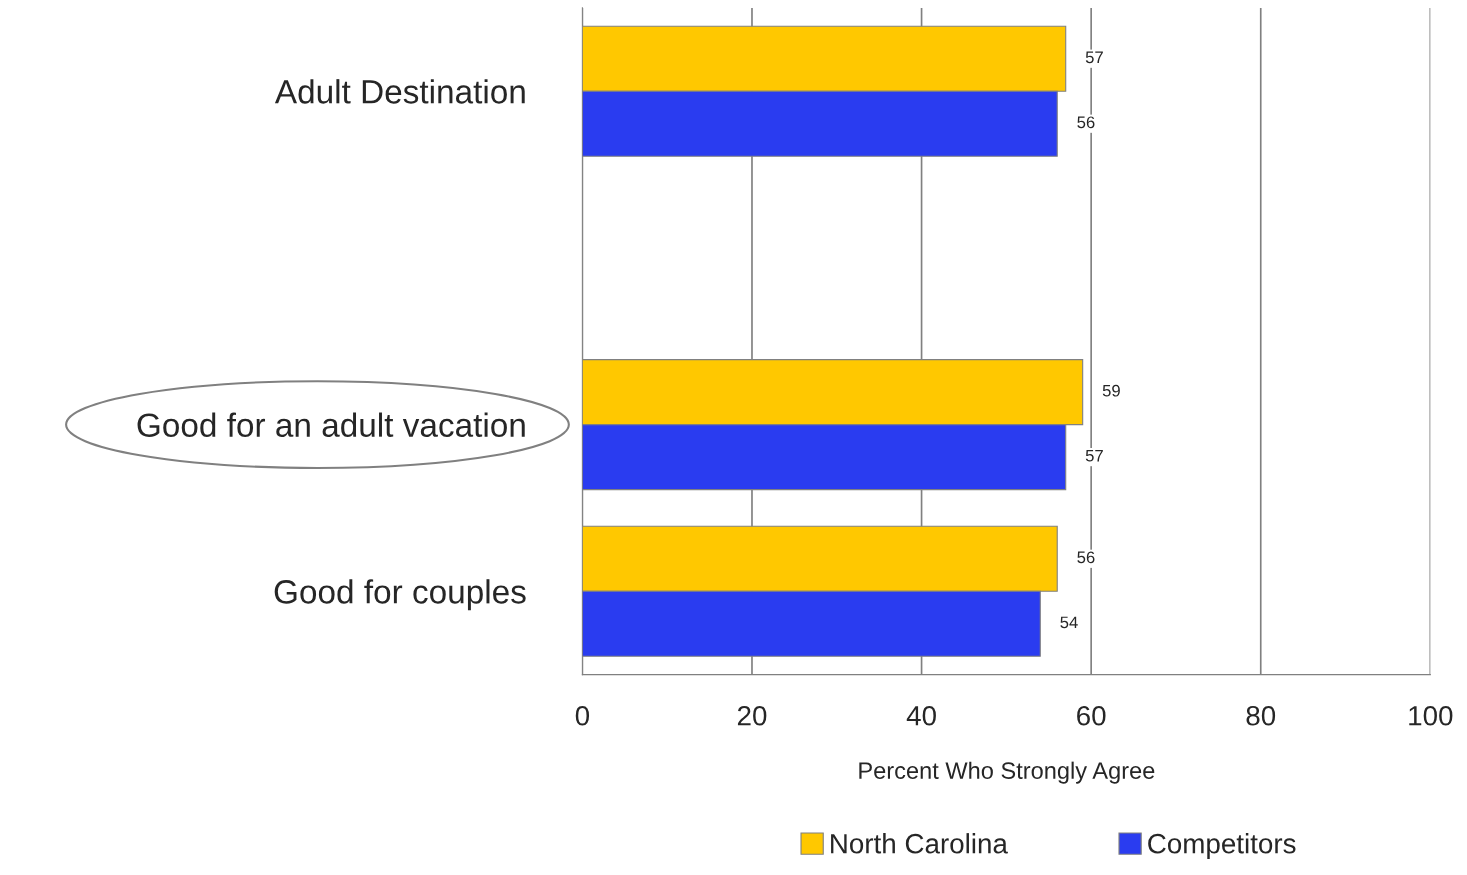 Image resolution: width=1467 pixels, height=875 pixels. Describe the element at coordinates (921, 715) in the screenshot. I see `x-tick-label: 40` at that location.